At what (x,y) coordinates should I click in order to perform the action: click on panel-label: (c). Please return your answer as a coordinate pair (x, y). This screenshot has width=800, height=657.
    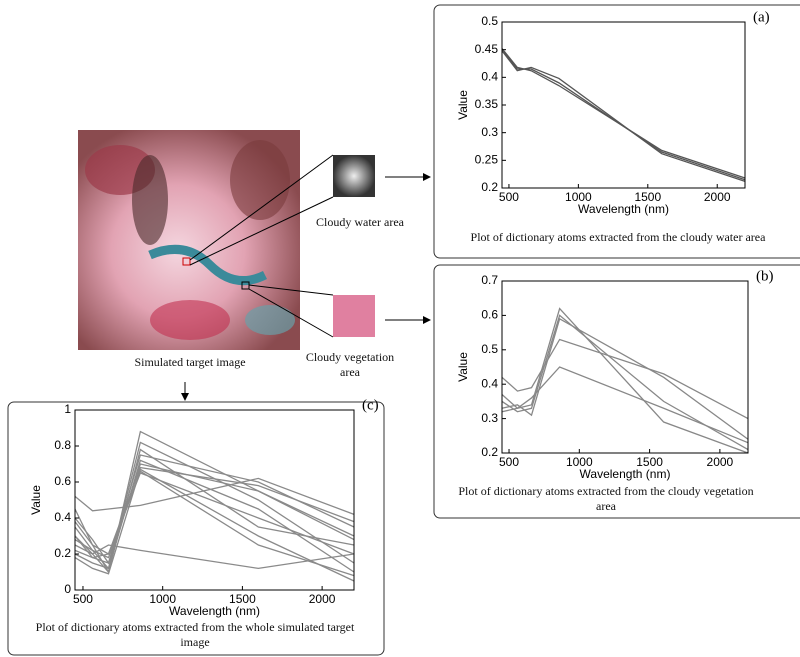
    Looking at the image, I should click on (370, 405).